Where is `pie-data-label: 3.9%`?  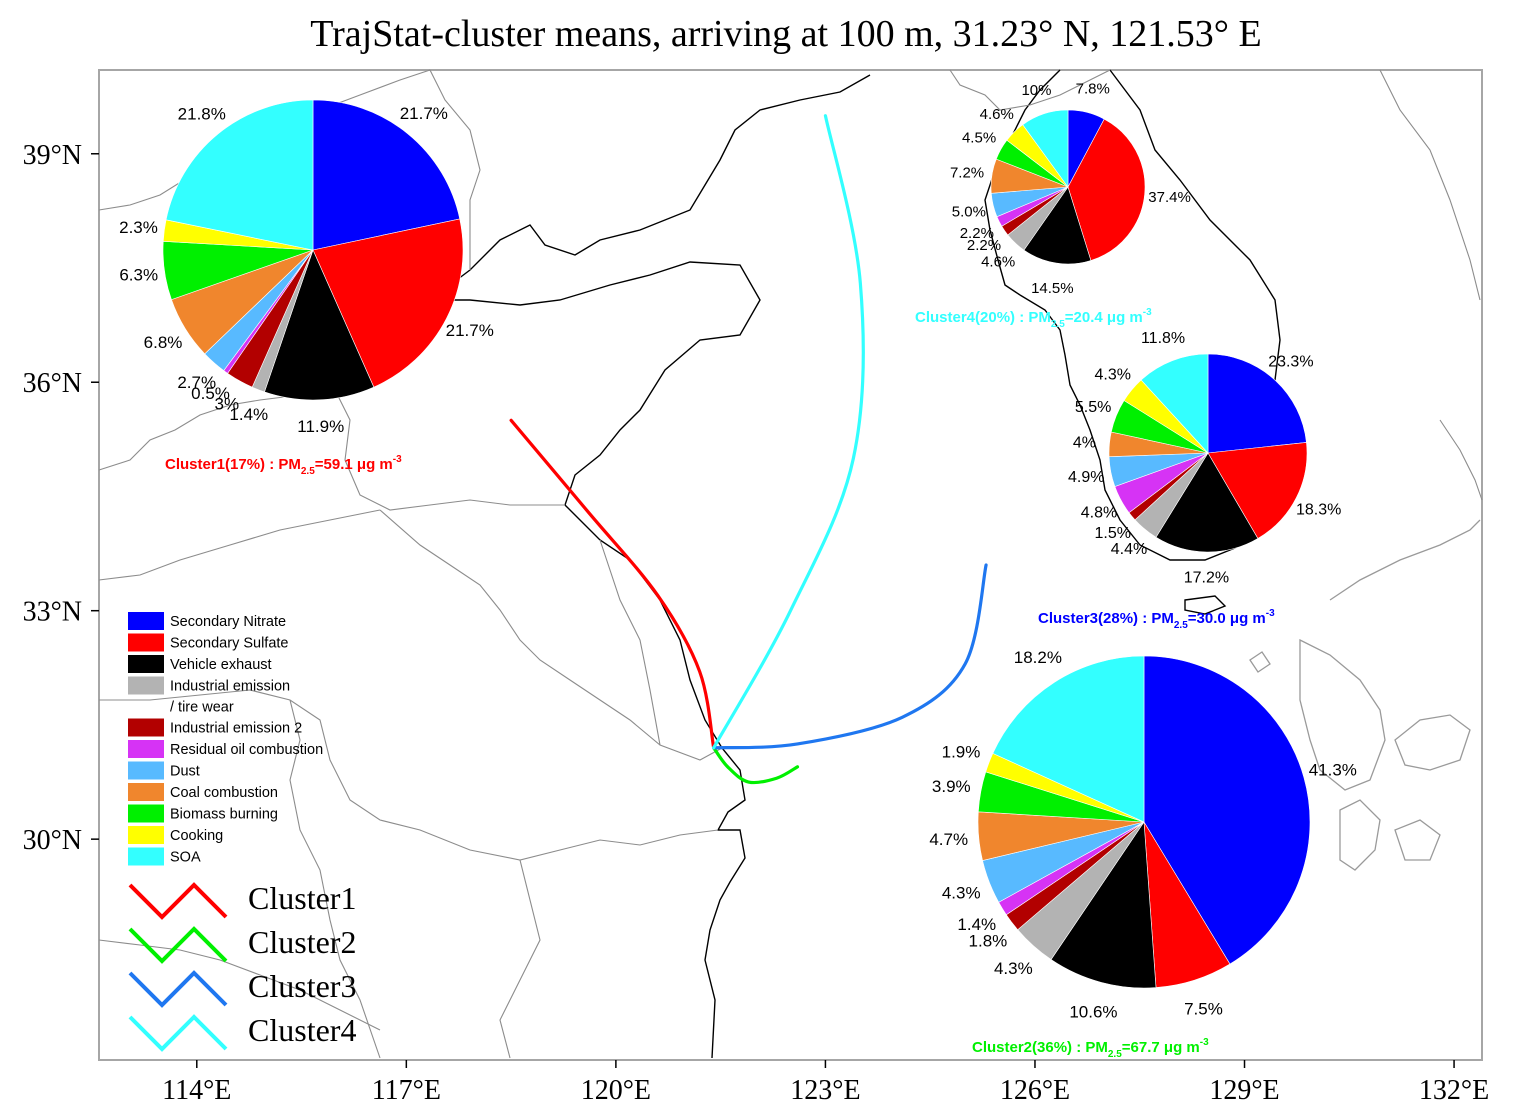
pie-data-label: 3.9% is located at coordinates (951, 786).